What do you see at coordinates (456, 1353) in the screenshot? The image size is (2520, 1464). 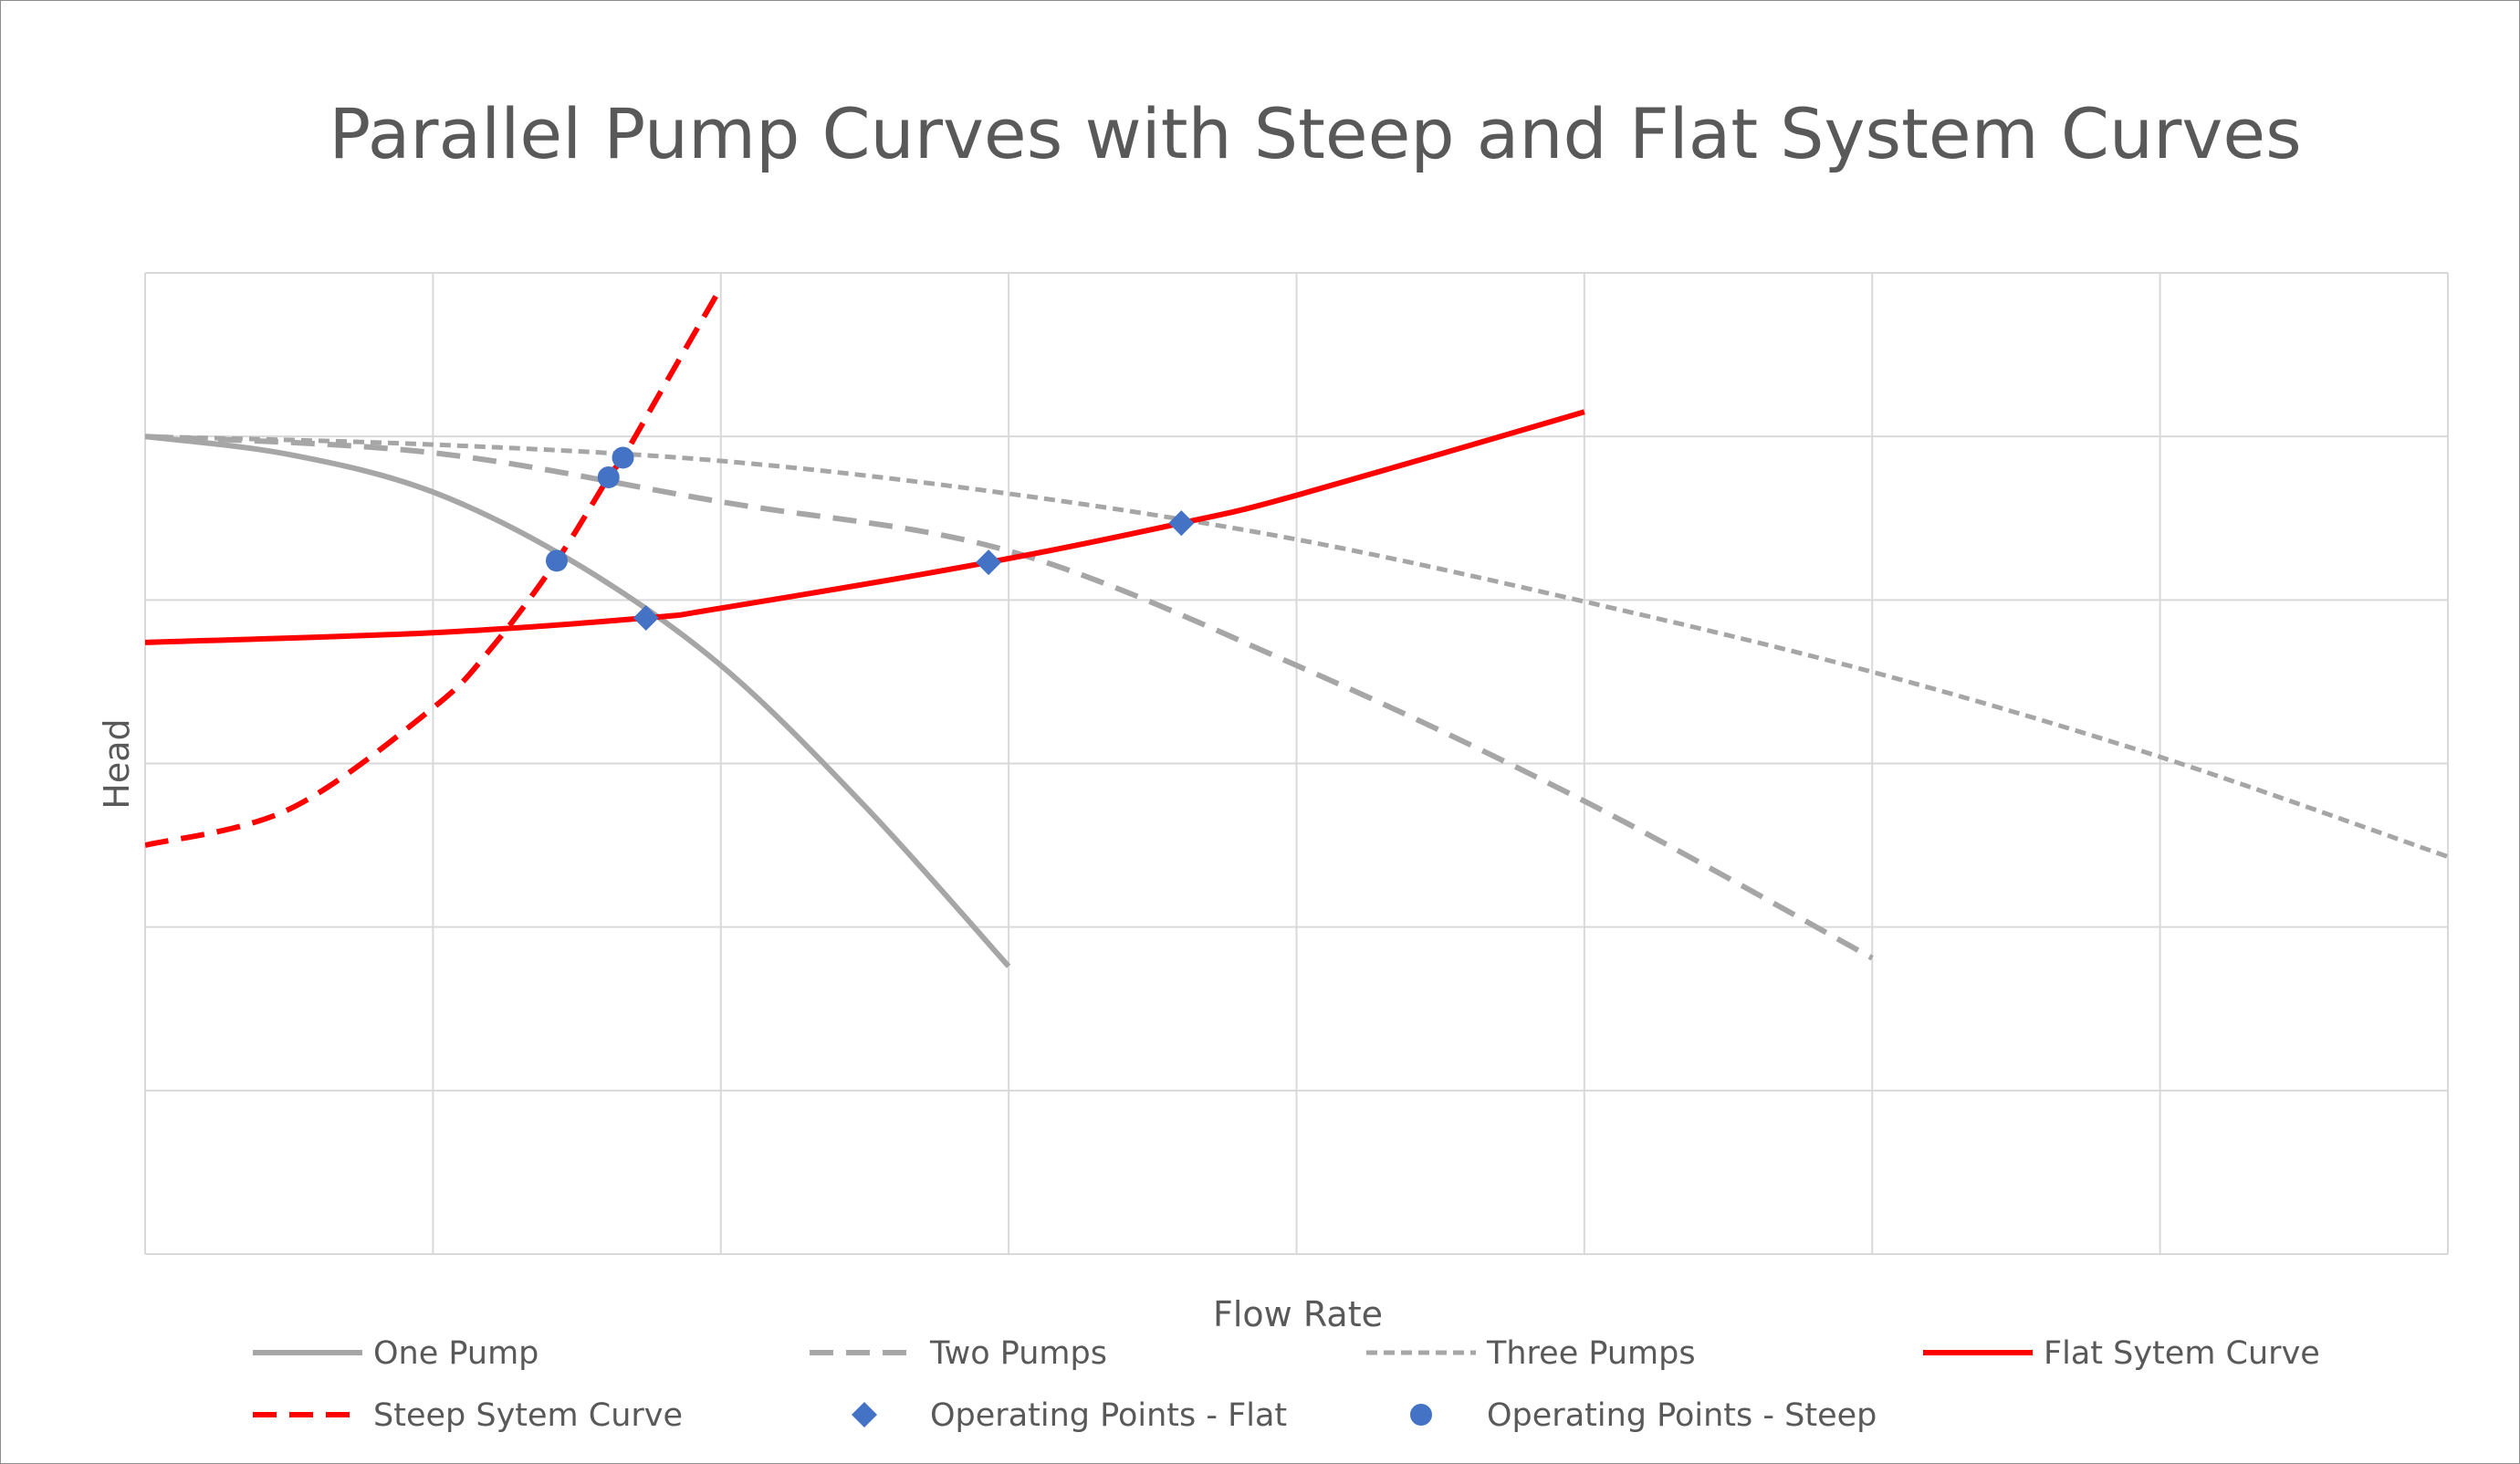 I see `legend-label-one-pump: One Pump` at bounding box center [456, 1353].